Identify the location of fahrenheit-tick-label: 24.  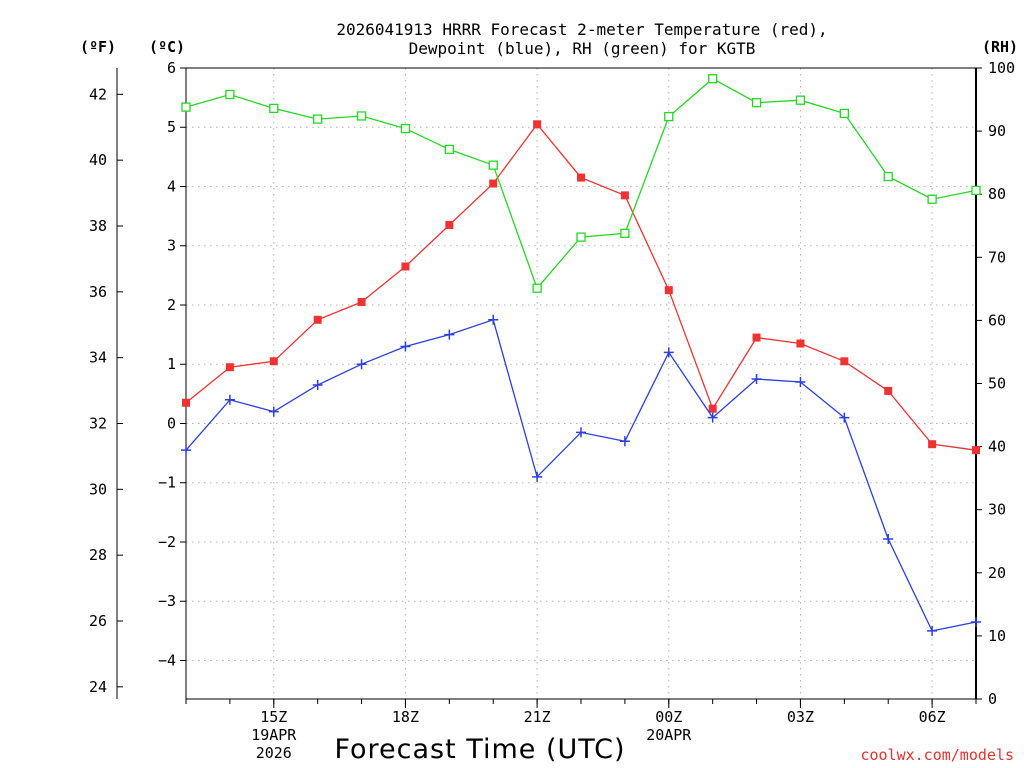
(98, 687).